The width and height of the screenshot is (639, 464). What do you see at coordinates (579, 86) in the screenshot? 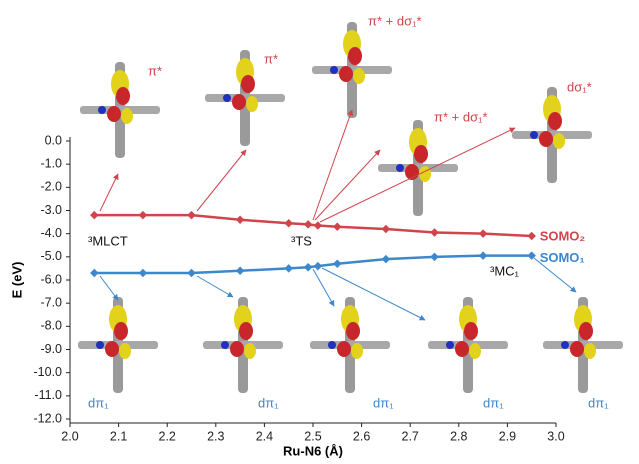
I see `orbital-label: dσ₁*` at bounding box center [579, 86].